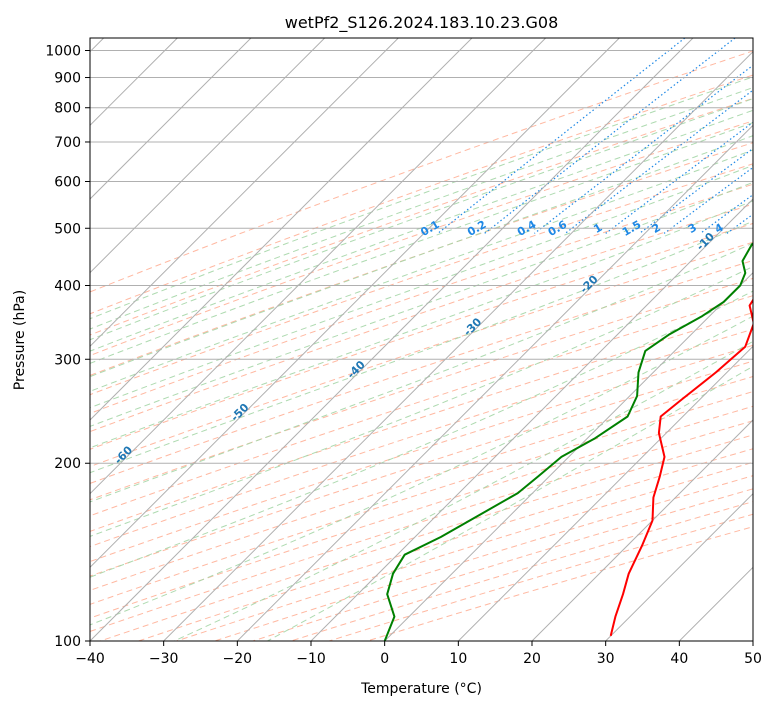  What do you see at coordinates (67, 143) in the screenshot?
I see `y-tick-label: 700` at bounding box center [67, 143].